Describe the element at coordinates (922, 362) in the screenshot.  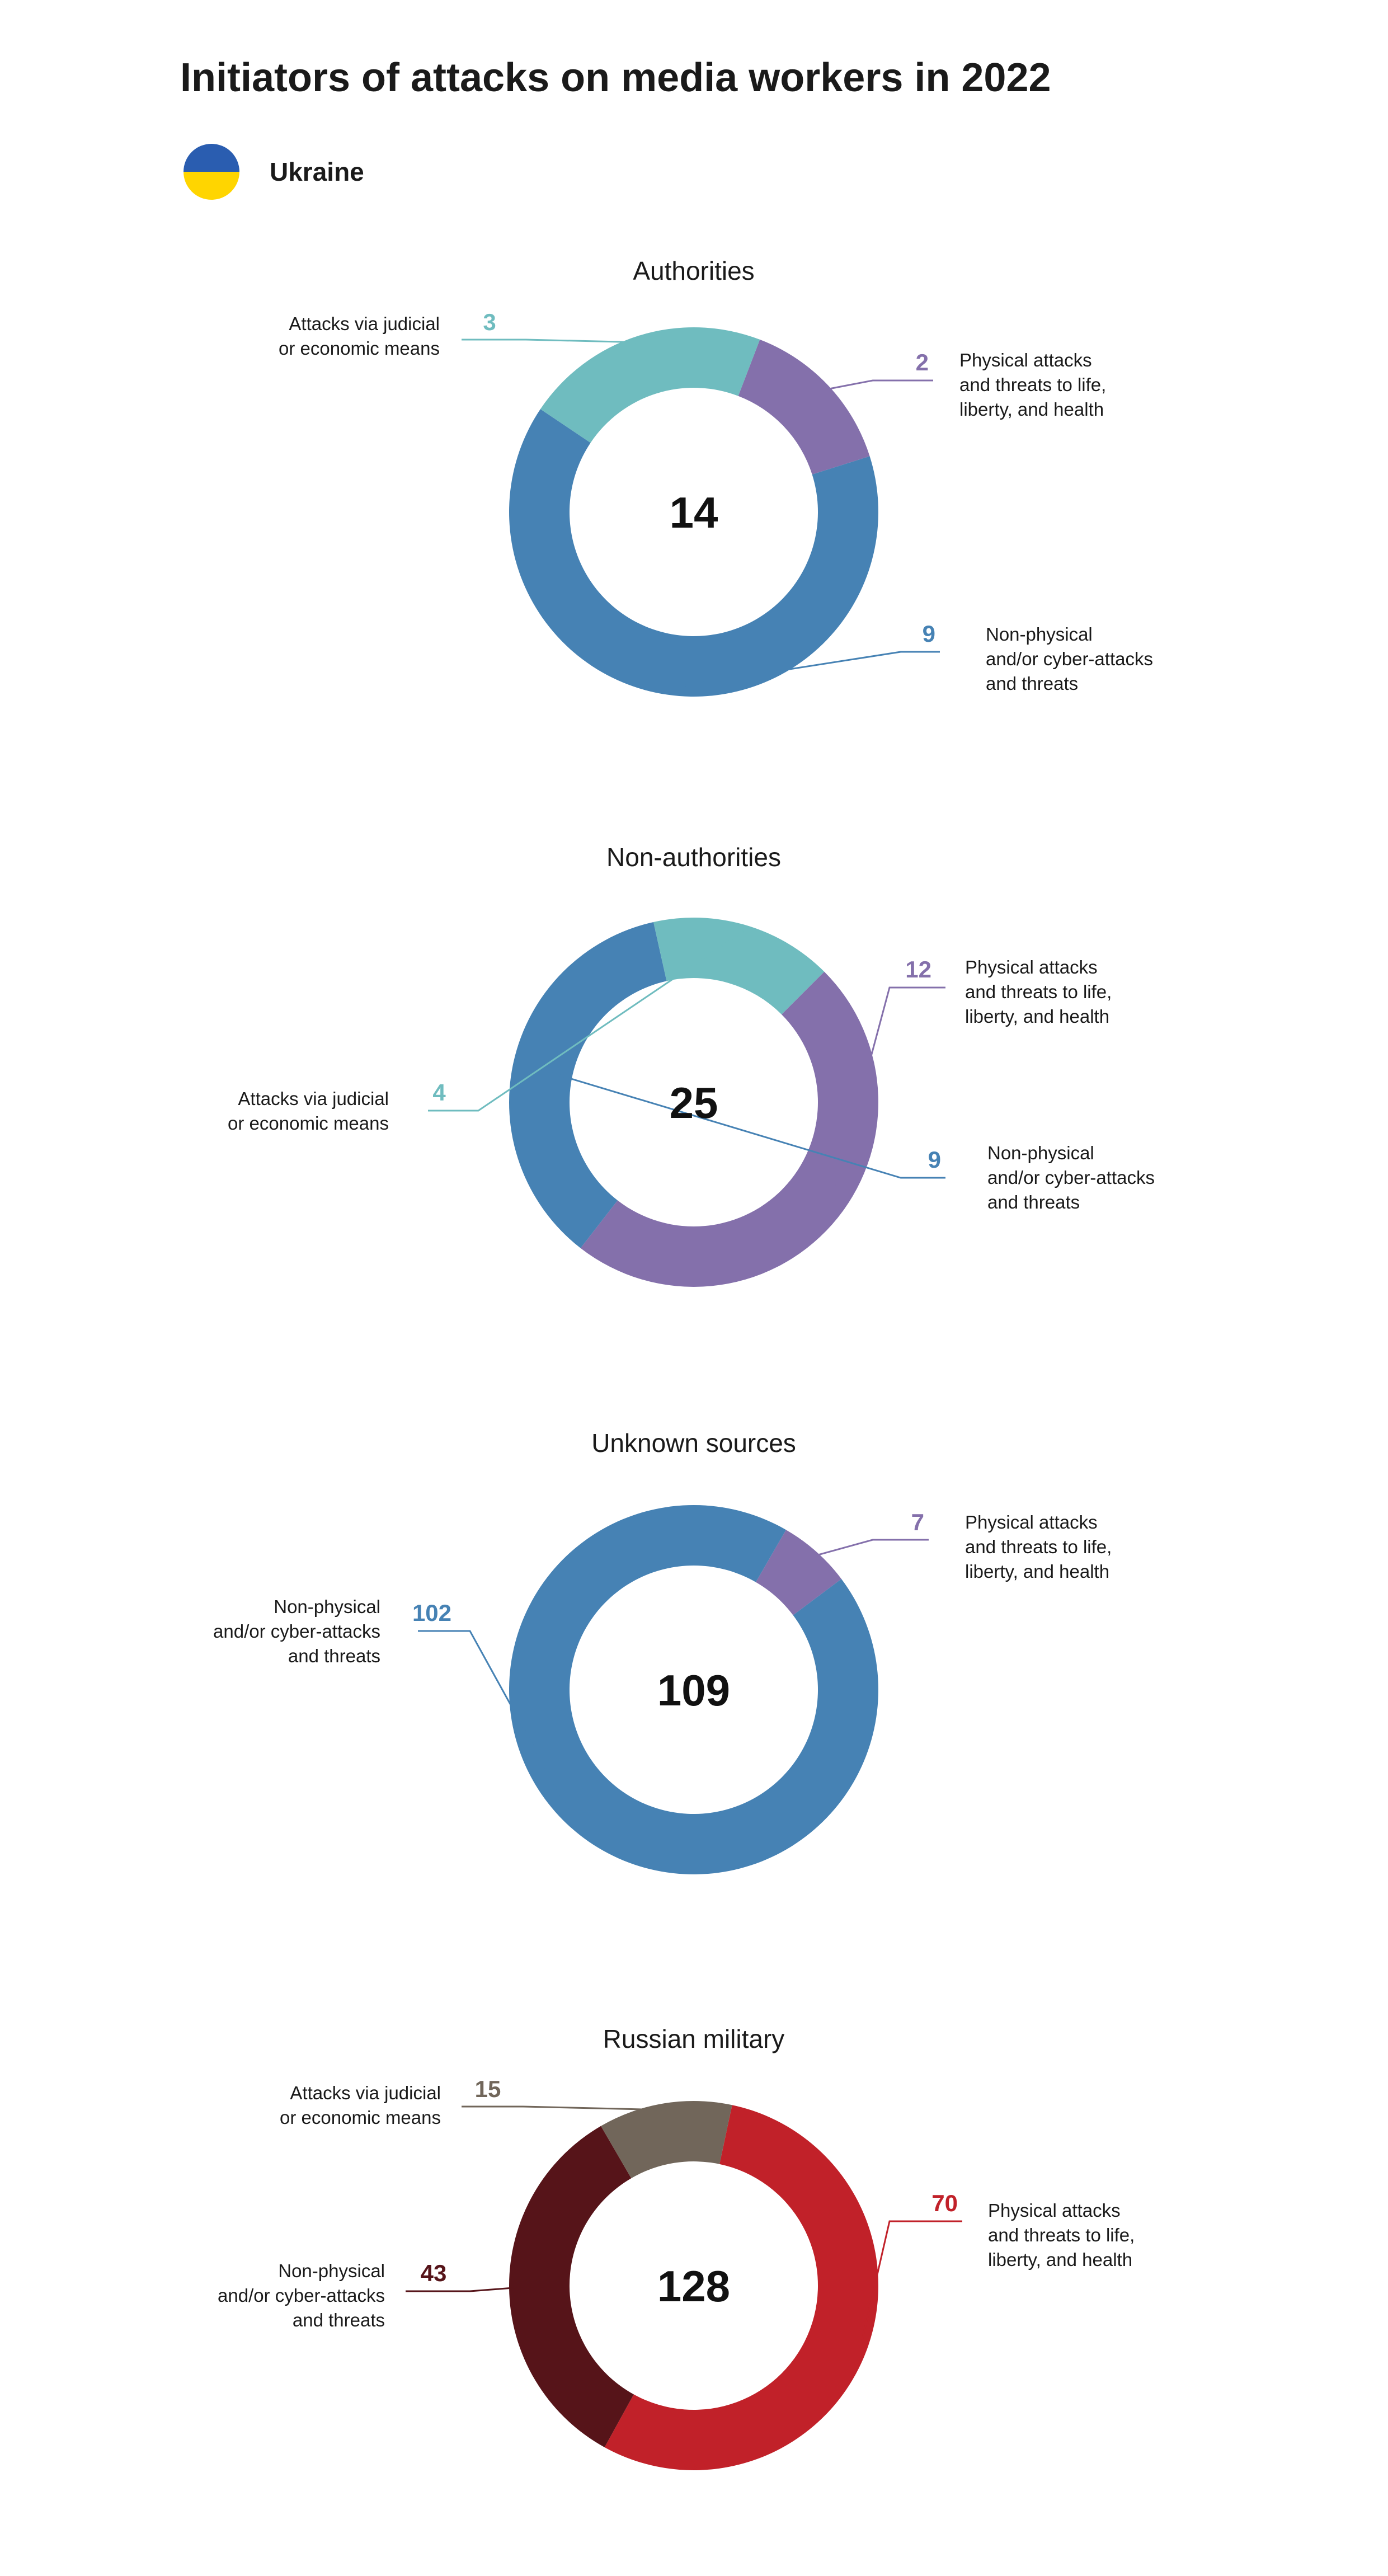
I see `slice-value-label: 2` at that location.